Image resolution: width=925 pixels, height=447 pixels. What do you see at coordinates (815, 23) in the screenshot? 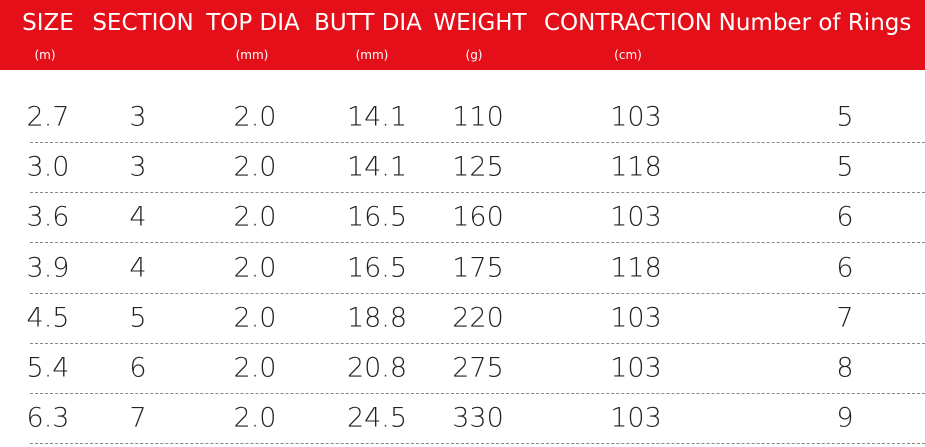
I see `column-header: Number of Rings` at bounding box center [815, 23].